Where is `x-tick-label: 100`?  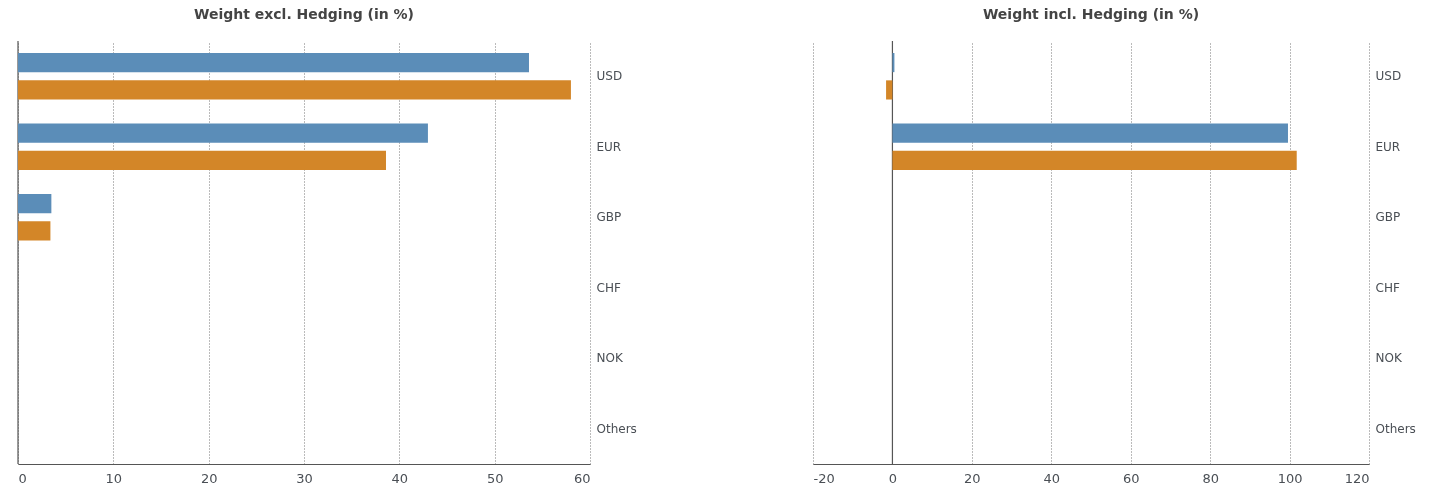
x-tick-label: 100 is located at coordinates (1290, 478).